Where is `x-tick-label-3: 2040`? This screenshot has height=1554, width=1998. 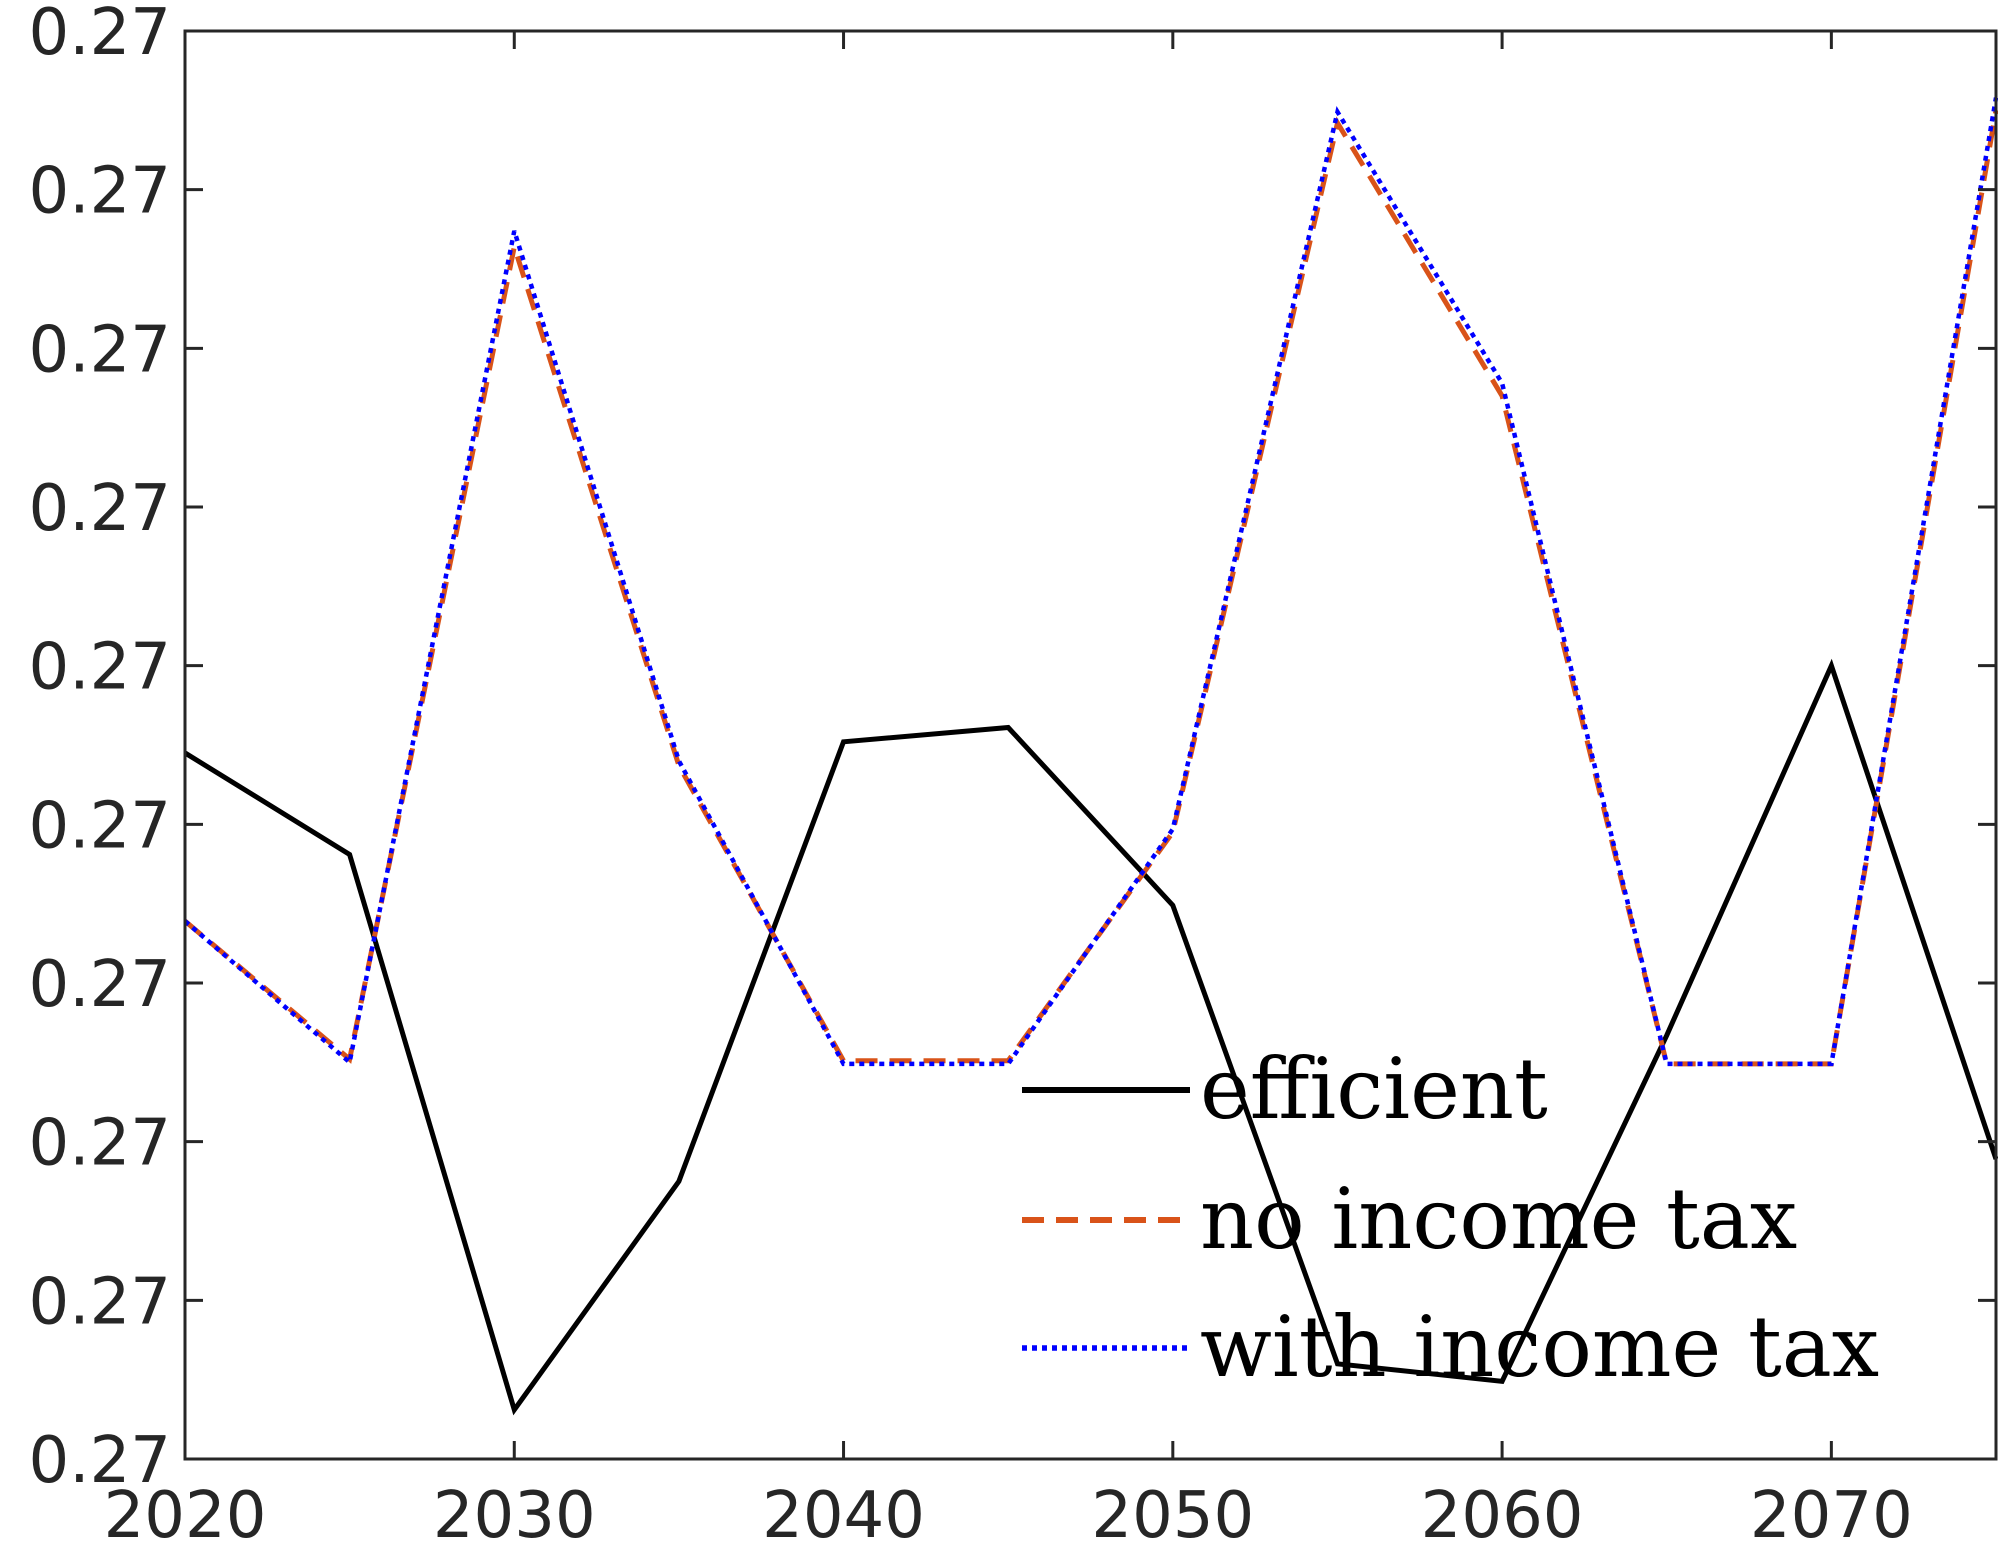
x-tick-label-3: 2040 is located at coordinates (843, 1516).